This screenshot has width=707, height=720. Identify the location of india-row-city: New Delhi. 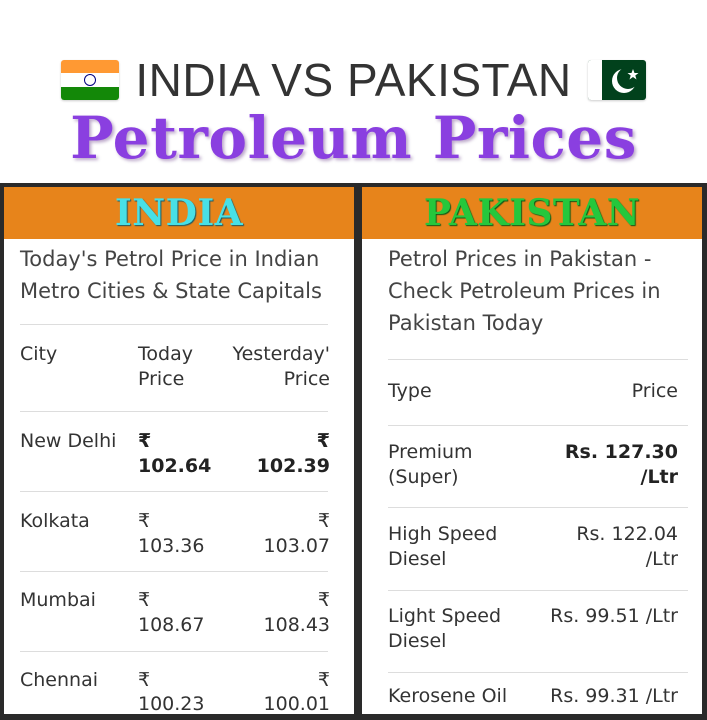
(68, 441).